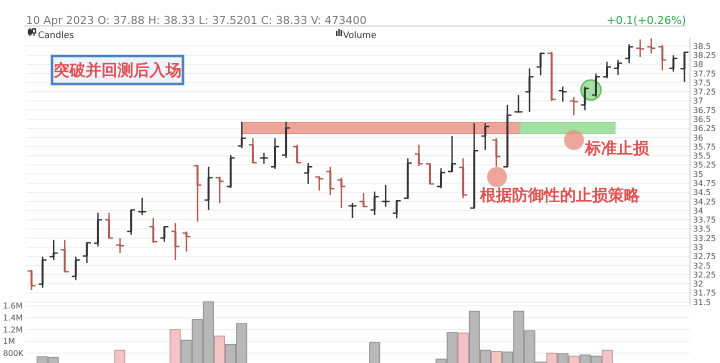 Image resolution: width=720 pixels, height=363 pixels. I want to click on y-tick-label: 1.2M, so click(13, 329).